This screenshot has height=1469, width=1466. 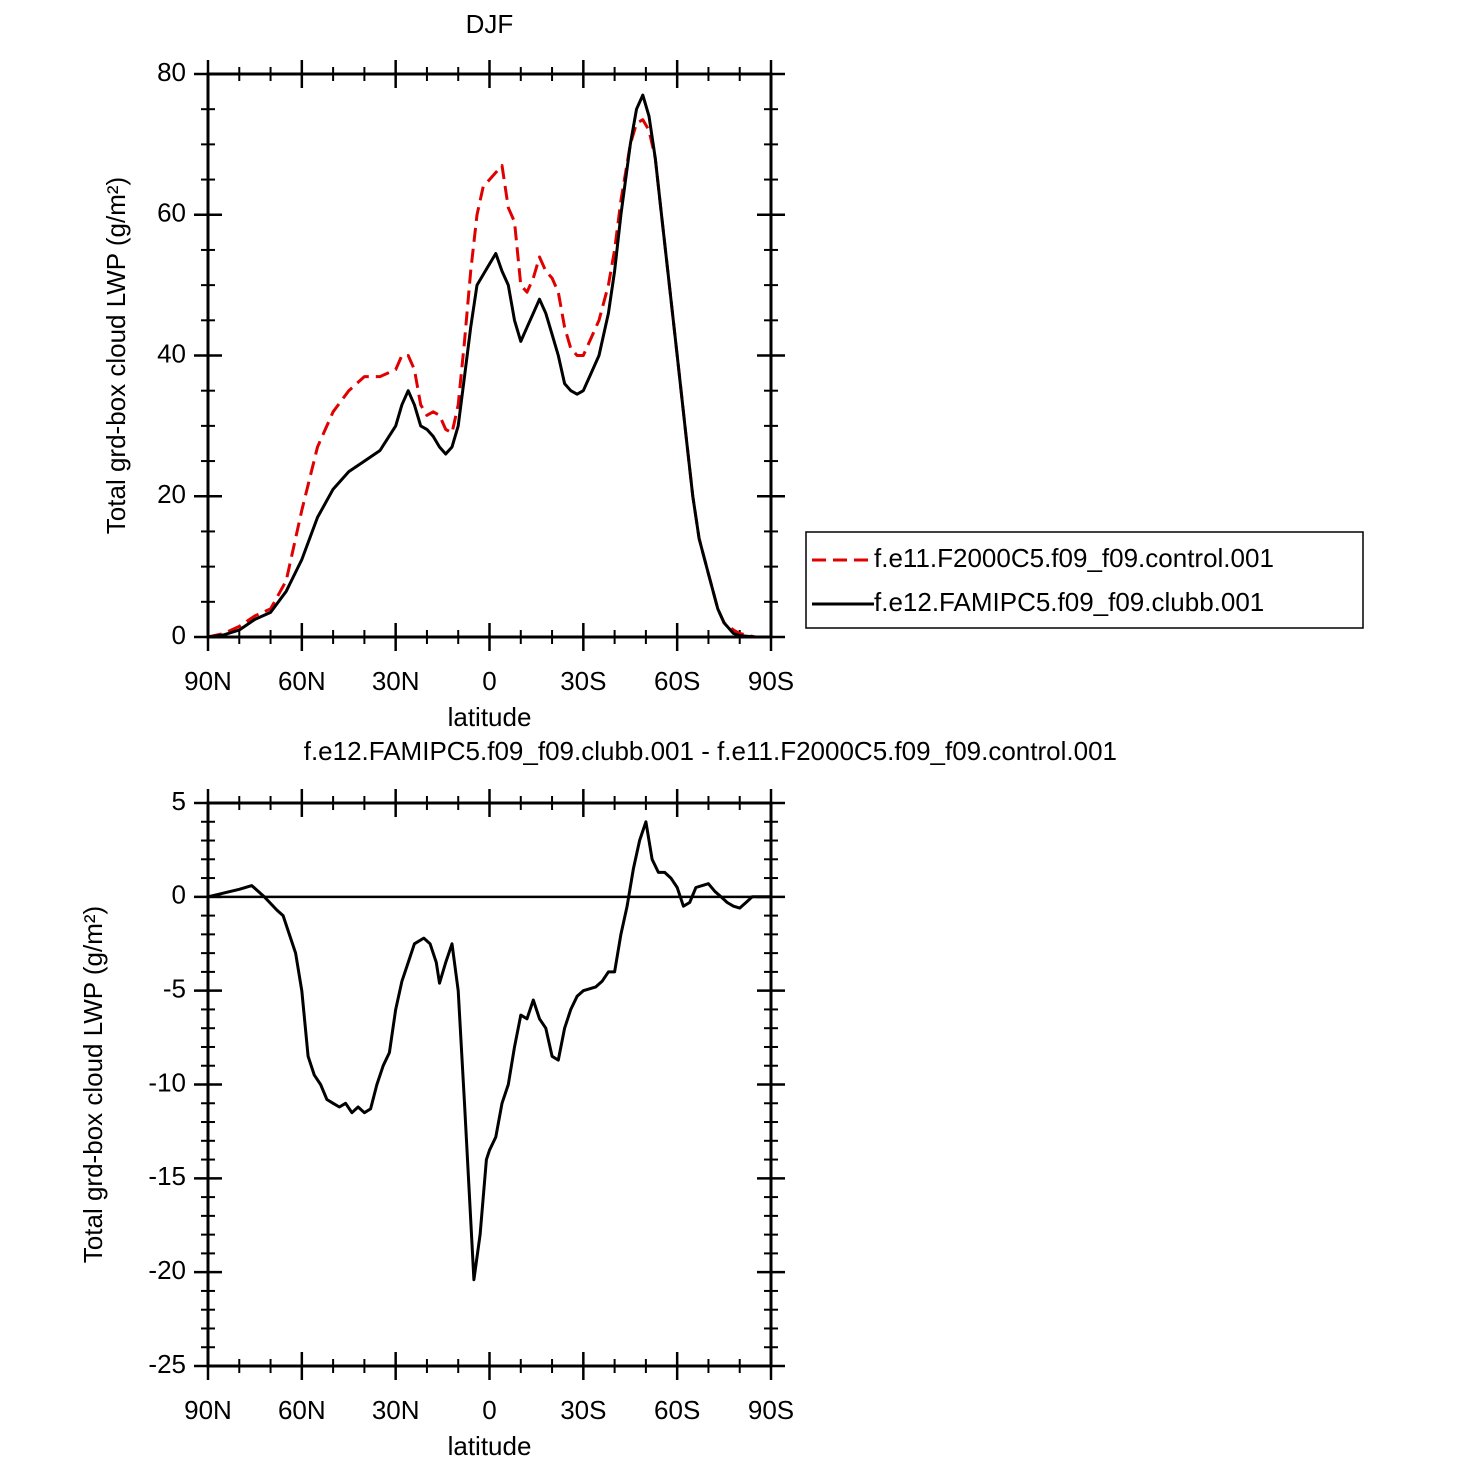 I want to click on legend-label: f.e11.F2000C5.f09_f09.control.001, so click(x=1074, y=558).